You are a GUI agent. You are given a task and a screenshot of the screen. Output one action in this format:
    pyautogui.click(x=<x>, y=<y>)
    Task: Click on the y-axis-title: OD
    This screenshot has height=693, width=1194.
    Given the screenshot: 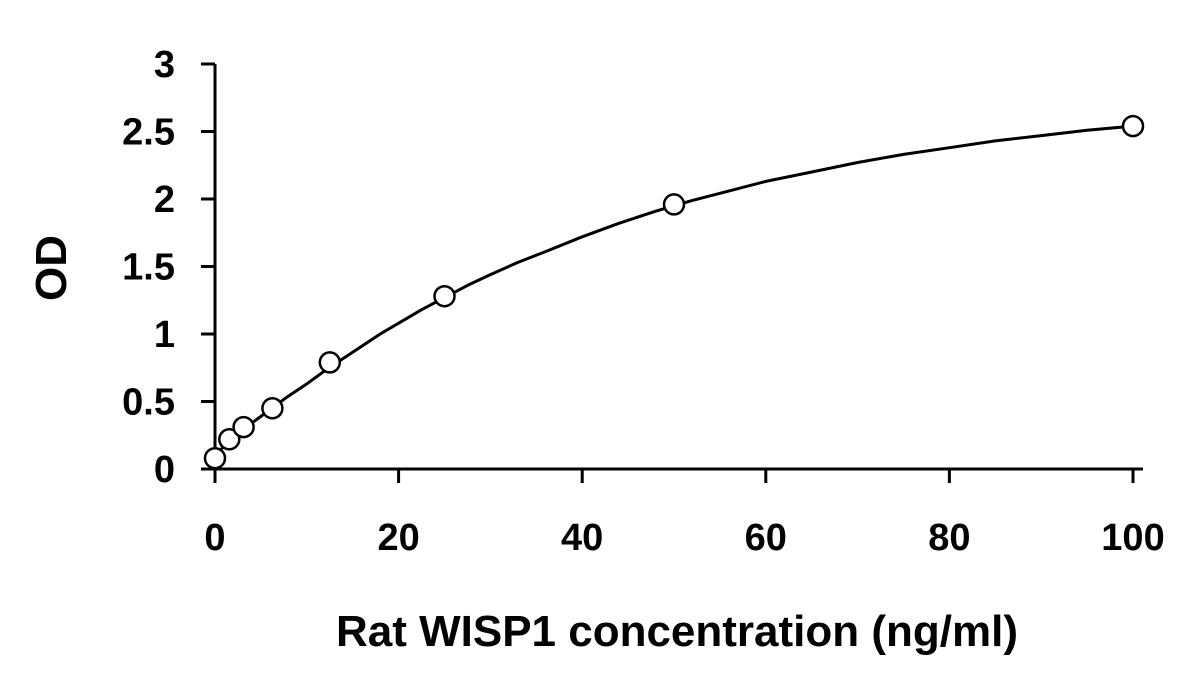 What is the action you would take?
    pyautogui.click(x=51, y=268)
    